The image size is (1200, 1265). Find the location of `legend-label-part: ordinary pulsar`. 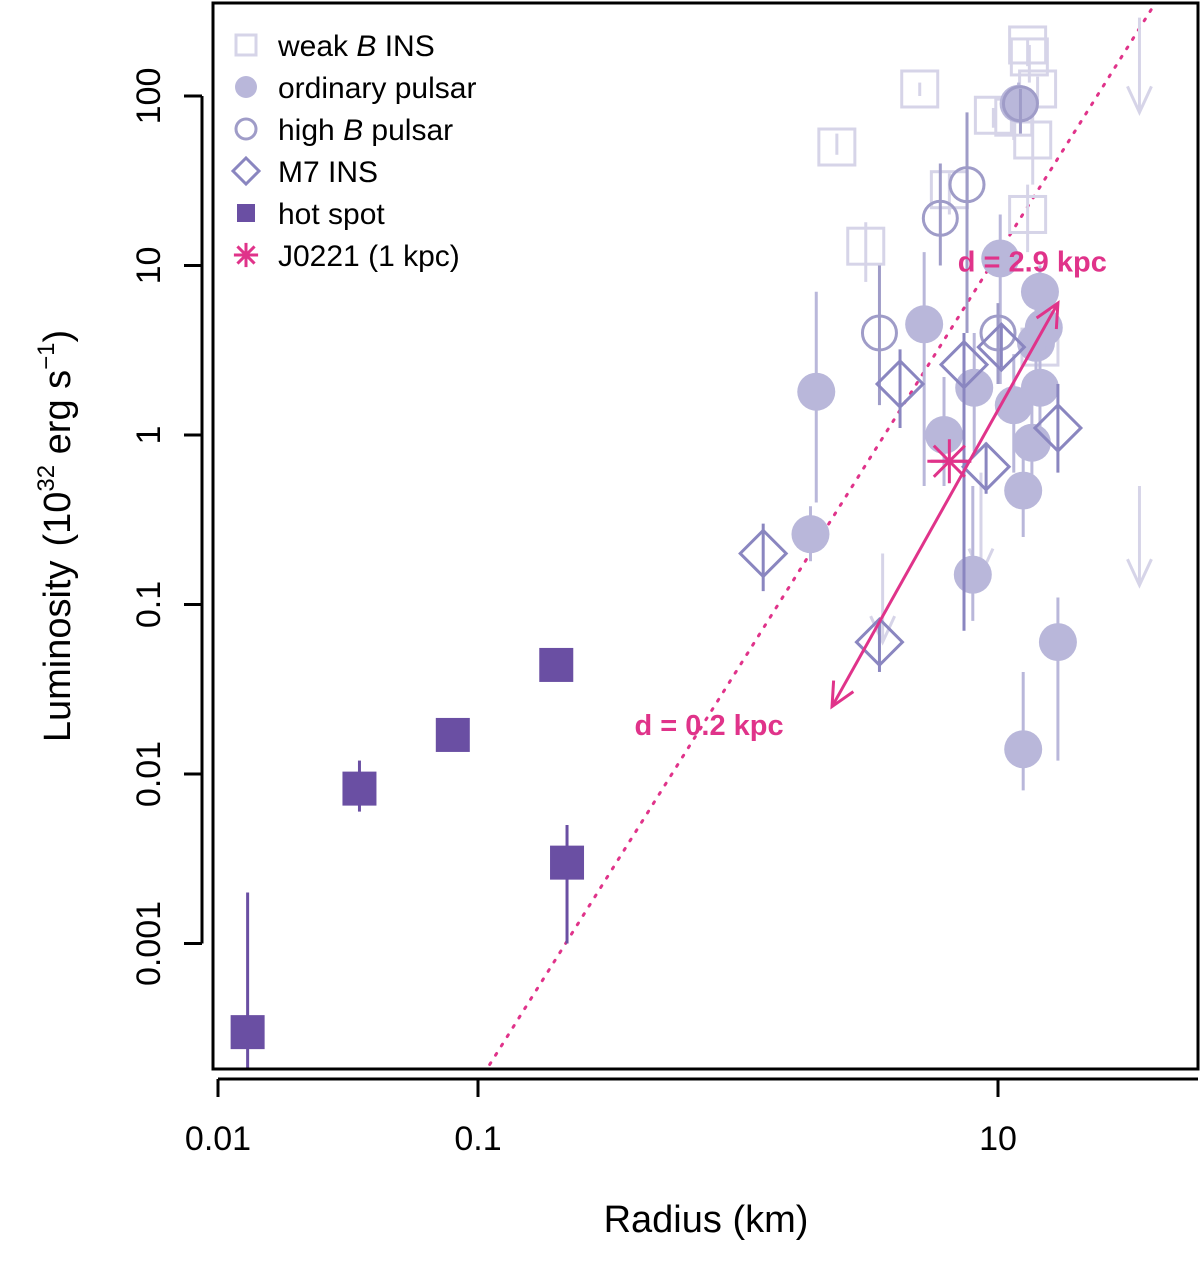

legend-label-part: ordinary pulsar is located at coordinates (377, 88).